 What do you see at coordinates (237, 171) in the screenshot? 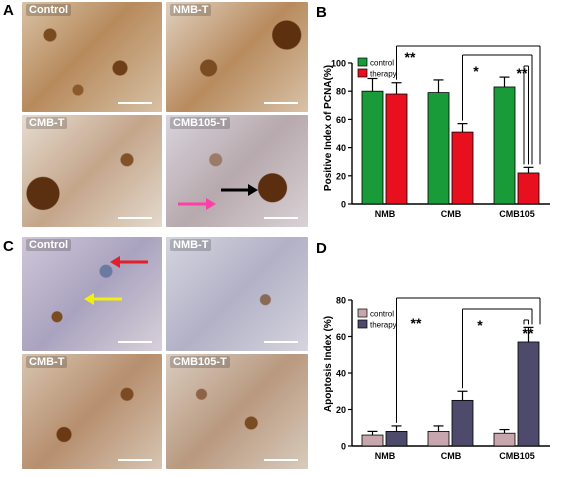
I see `micrograph-a-cmb105-t: CMB105-T` at bounding box center [237, 171].